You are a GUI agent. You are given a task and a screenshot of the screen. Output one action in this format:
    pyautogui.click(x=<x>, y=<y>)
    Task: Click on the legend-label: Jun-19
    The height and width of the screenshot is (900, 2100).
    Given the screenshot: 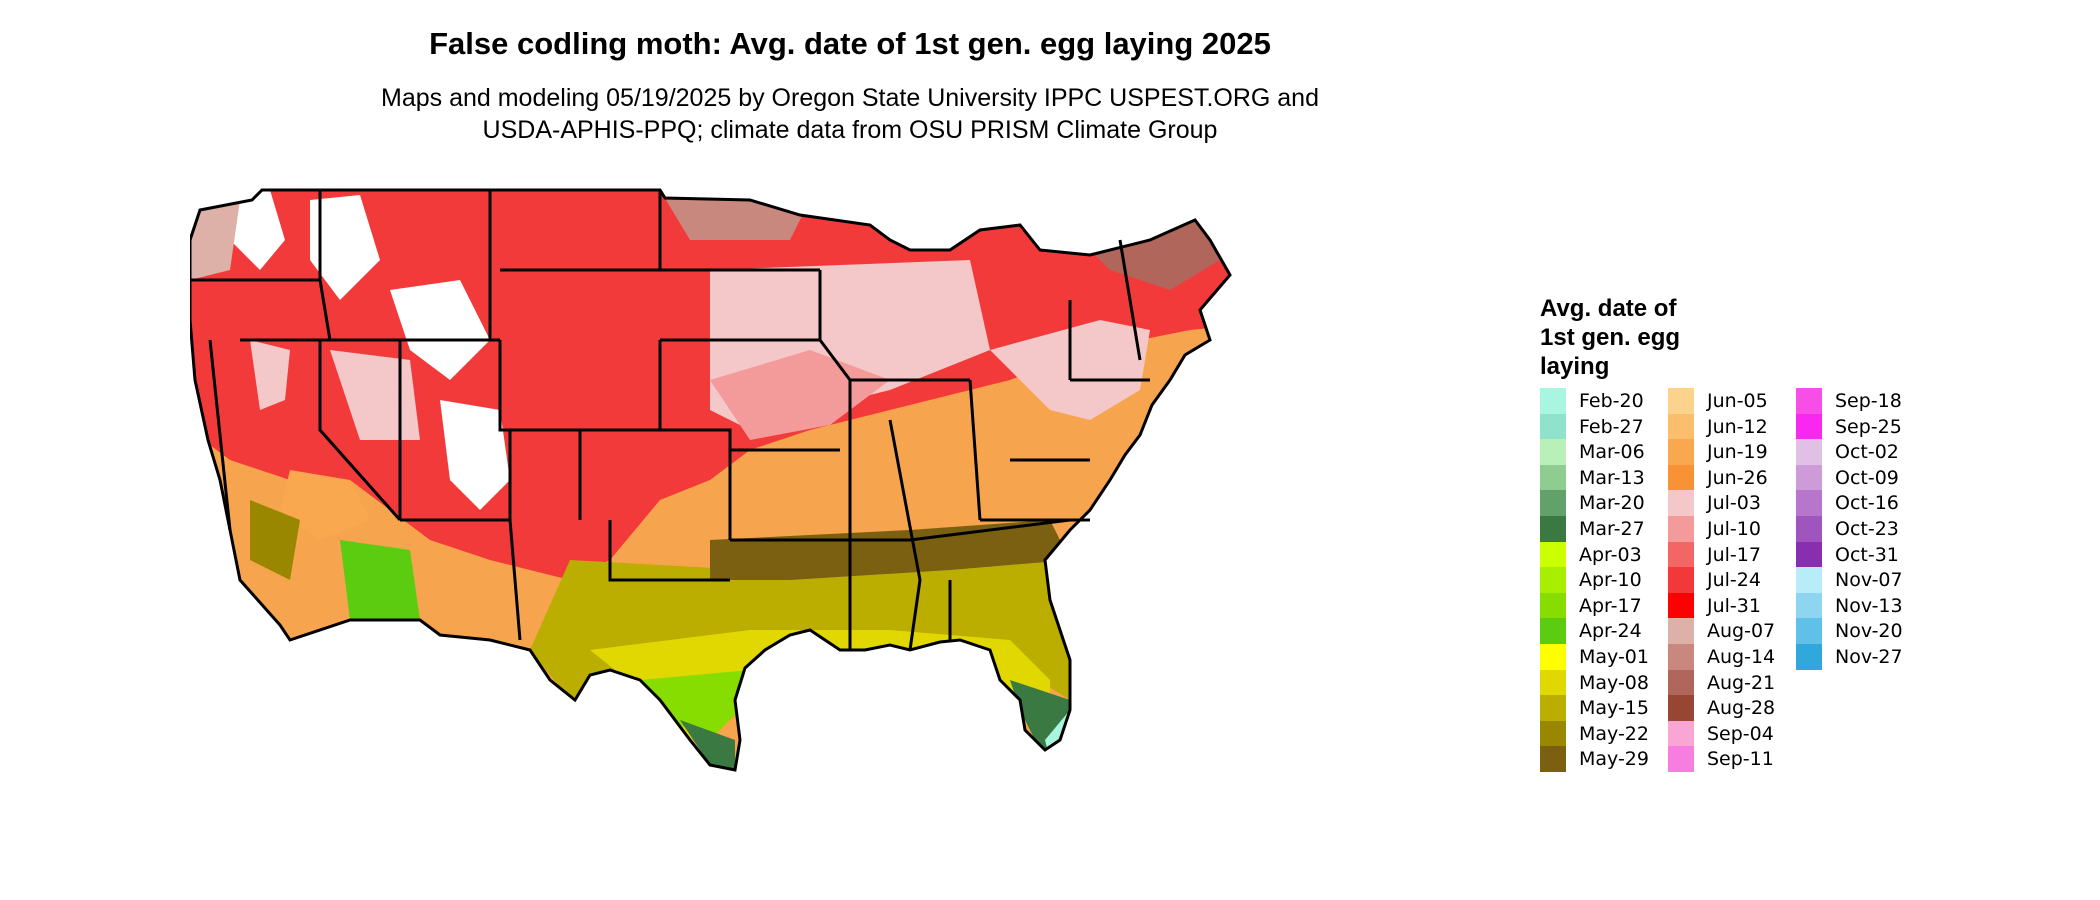 What is the action you would take?
    pyautogui.click(x=1737, y=452)
    